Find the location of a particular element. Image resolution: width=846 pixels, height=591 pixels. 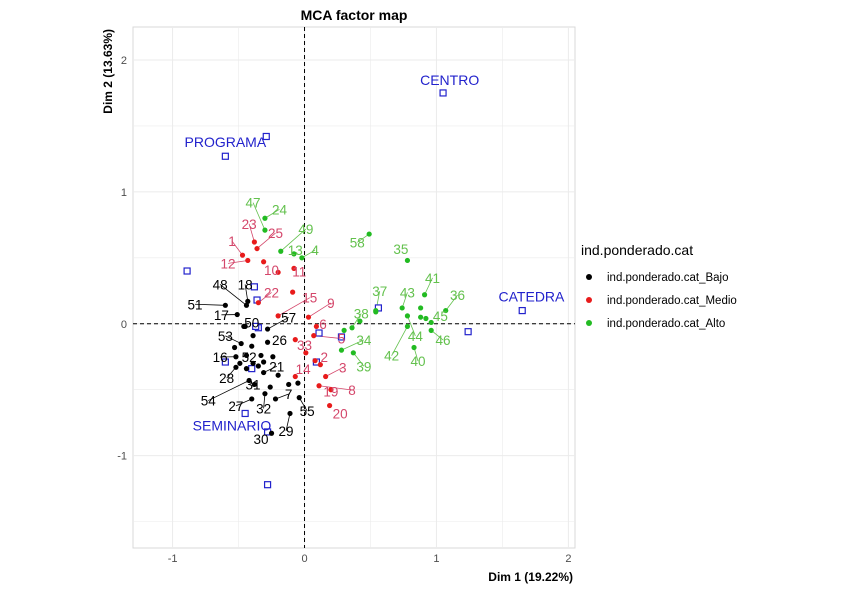

point-label: 2 is located at coordinates (325, 357).